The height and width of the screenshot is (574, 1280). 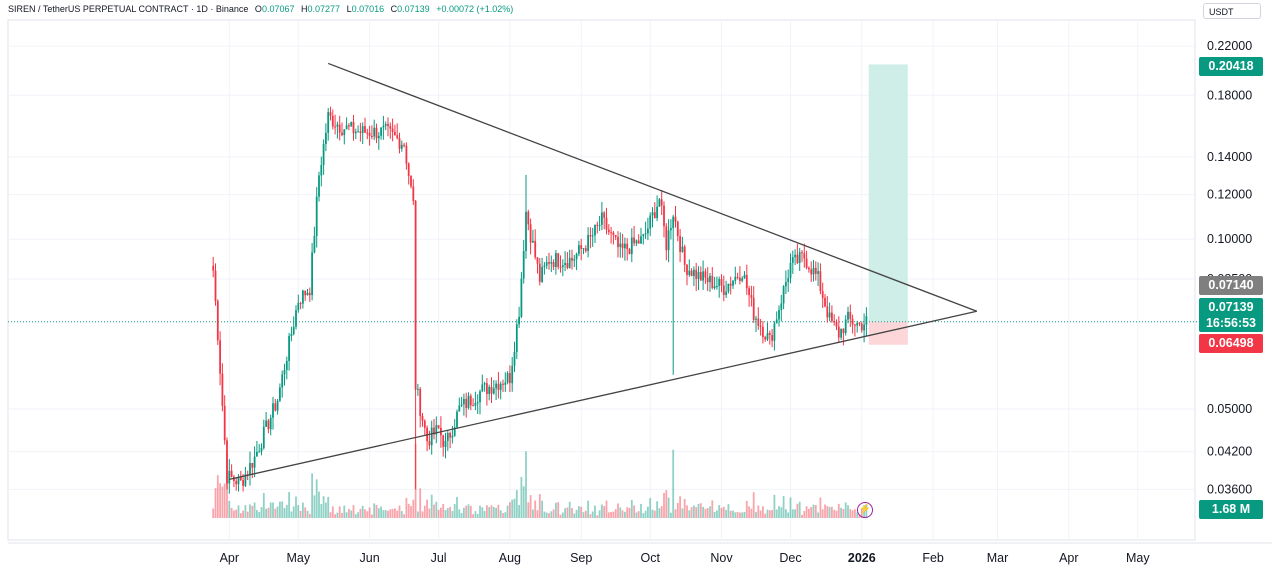 What do you see at coordinates (1229, 452) in the screenshot?
I see `price-axis-tick: 0.04200` at bounding box center [1229, 452].